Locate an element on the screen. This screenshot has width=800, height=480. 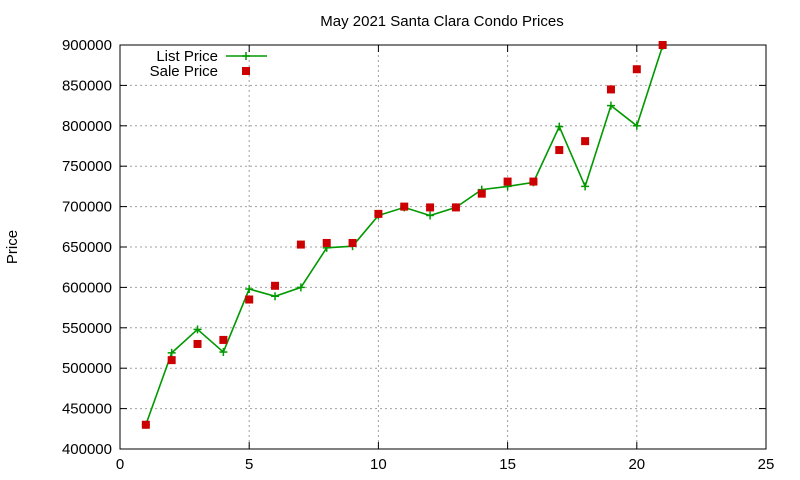
x-tick-label: 25 is located at coordinates (766, 464).